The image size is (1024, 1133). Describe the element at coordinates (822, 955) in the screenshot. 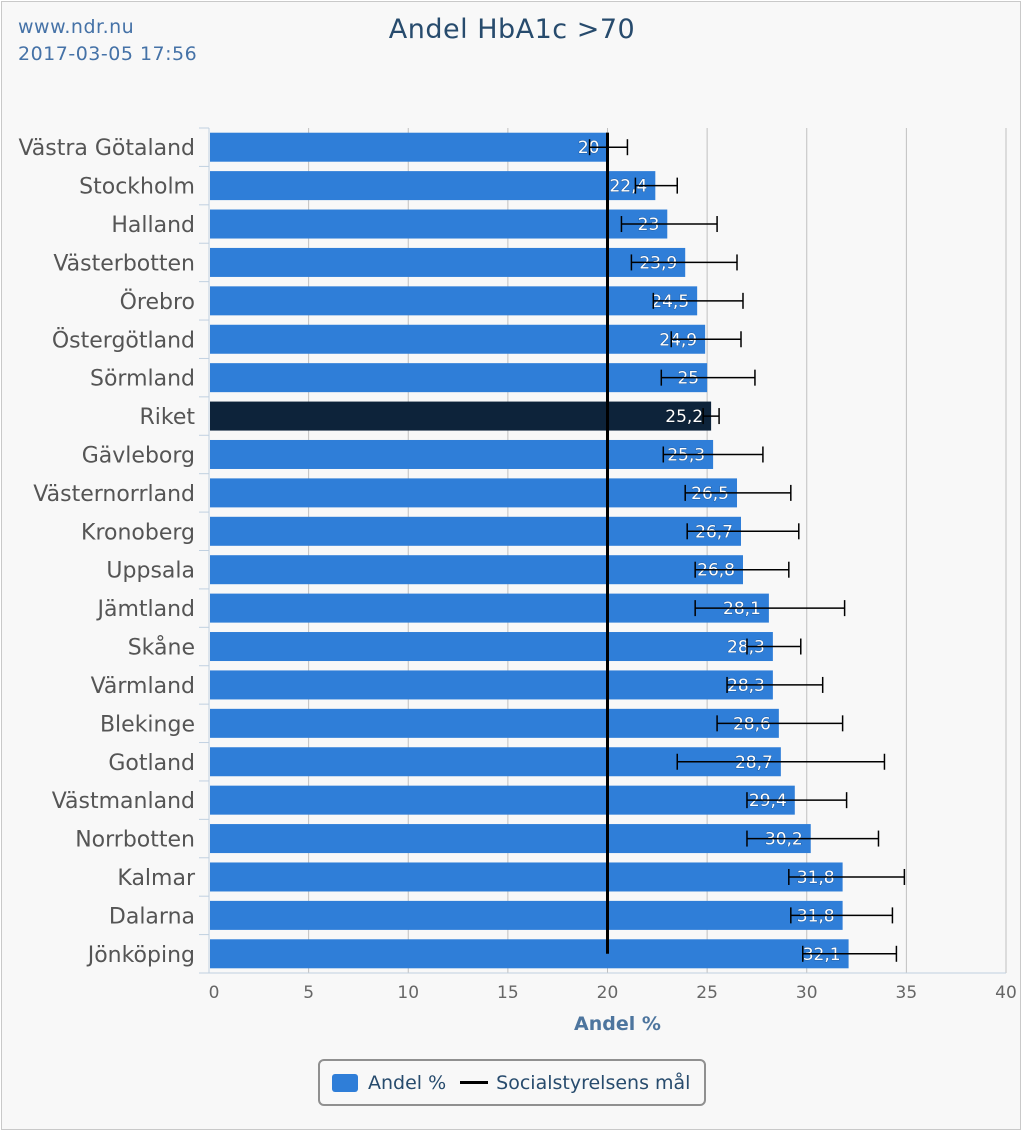

I see `data-label: 32,1` at that location.